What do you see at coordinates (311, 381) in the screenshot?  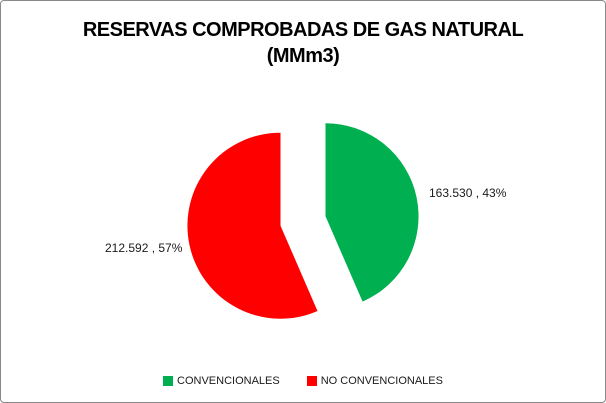 I see `legend-swatch-red-icon` at bounding box center [311, 381].